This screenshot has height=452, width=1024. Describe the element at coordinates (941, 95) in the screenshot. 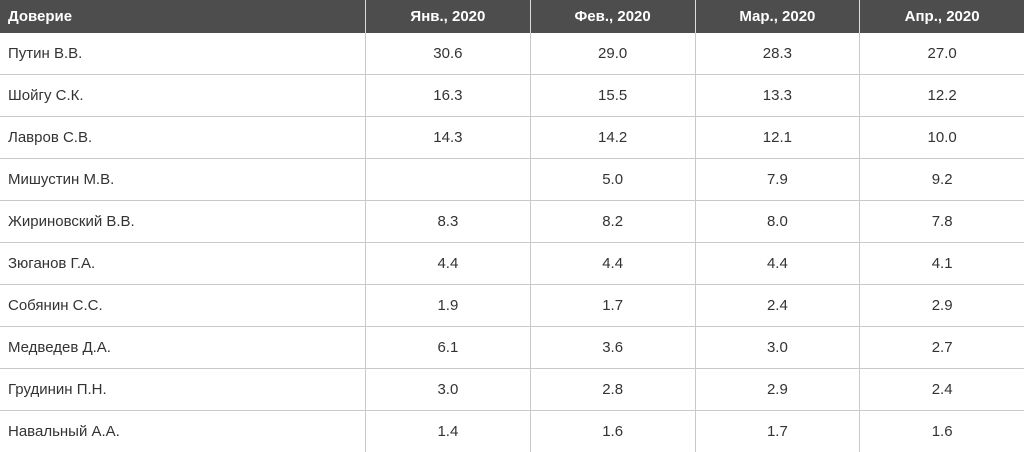

I see `value-cell: 12.2` at that location.